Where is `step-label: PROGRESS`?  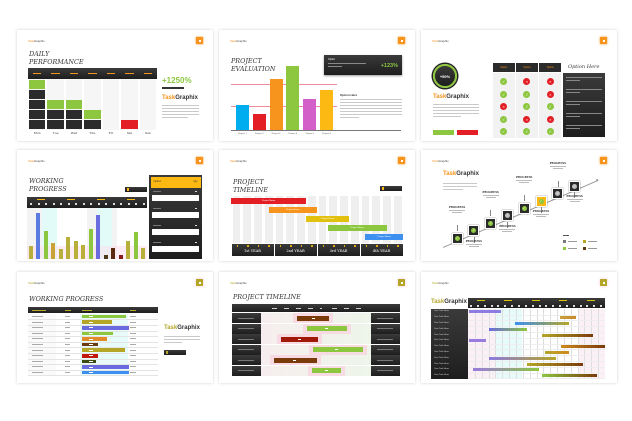
step-label: PROGRESS is located at coordinates (473, 241).